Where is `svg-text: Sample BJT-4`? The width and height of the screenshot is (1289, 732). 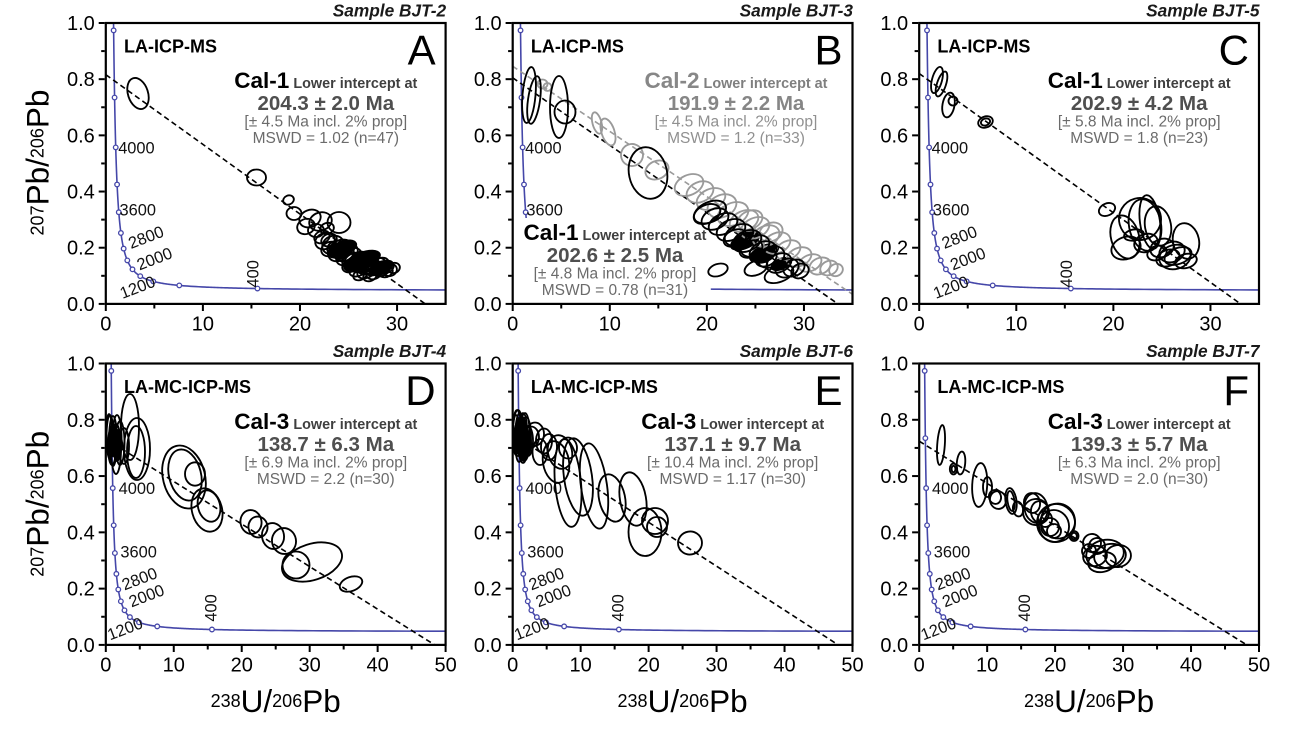
svg-text: Sample BJT-4 is located at coordinates (390, 351).